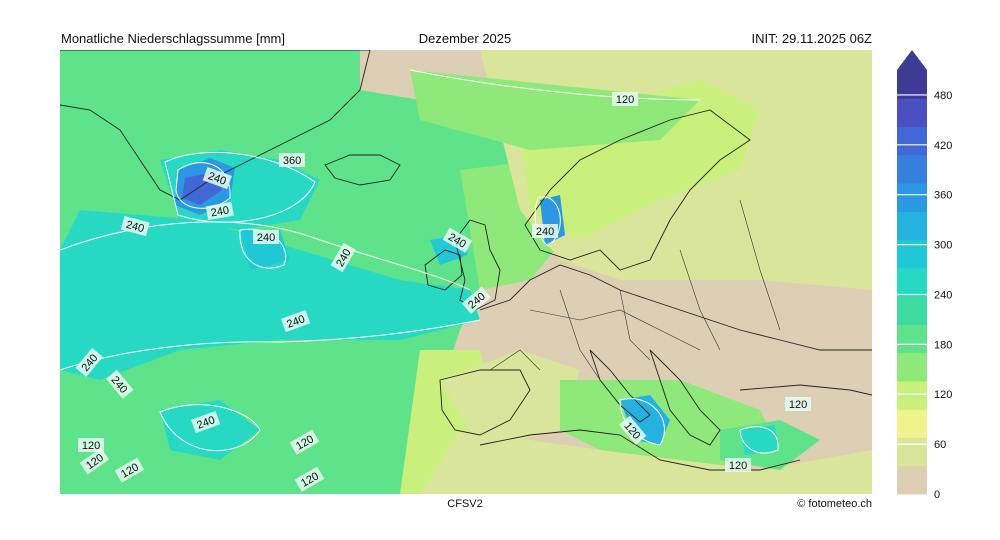 The height and width of the screenshot is (540, 1000). I want to click on colorbar-tick-label: 240, so click(943, 295).